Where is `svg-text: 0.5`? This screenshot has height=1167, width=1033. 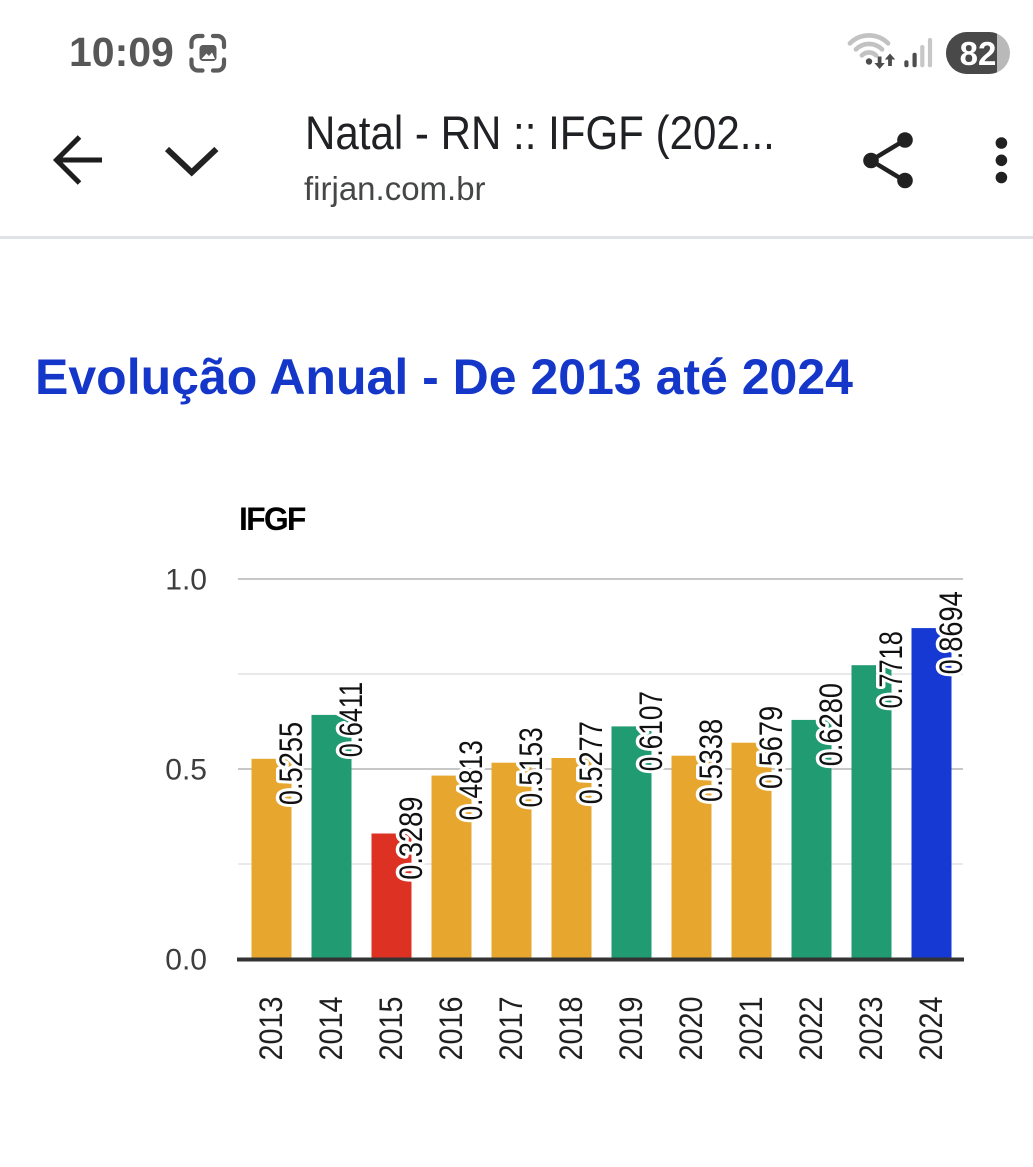
svg-text: 0.5 is located at coordinates (186, 770).